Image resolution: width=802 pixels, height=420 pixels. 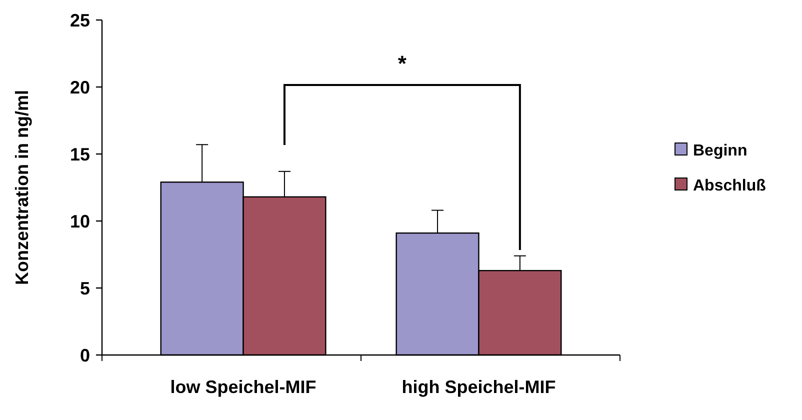 I want to click on y-tick-label: 0, so click(x=85, y=355).